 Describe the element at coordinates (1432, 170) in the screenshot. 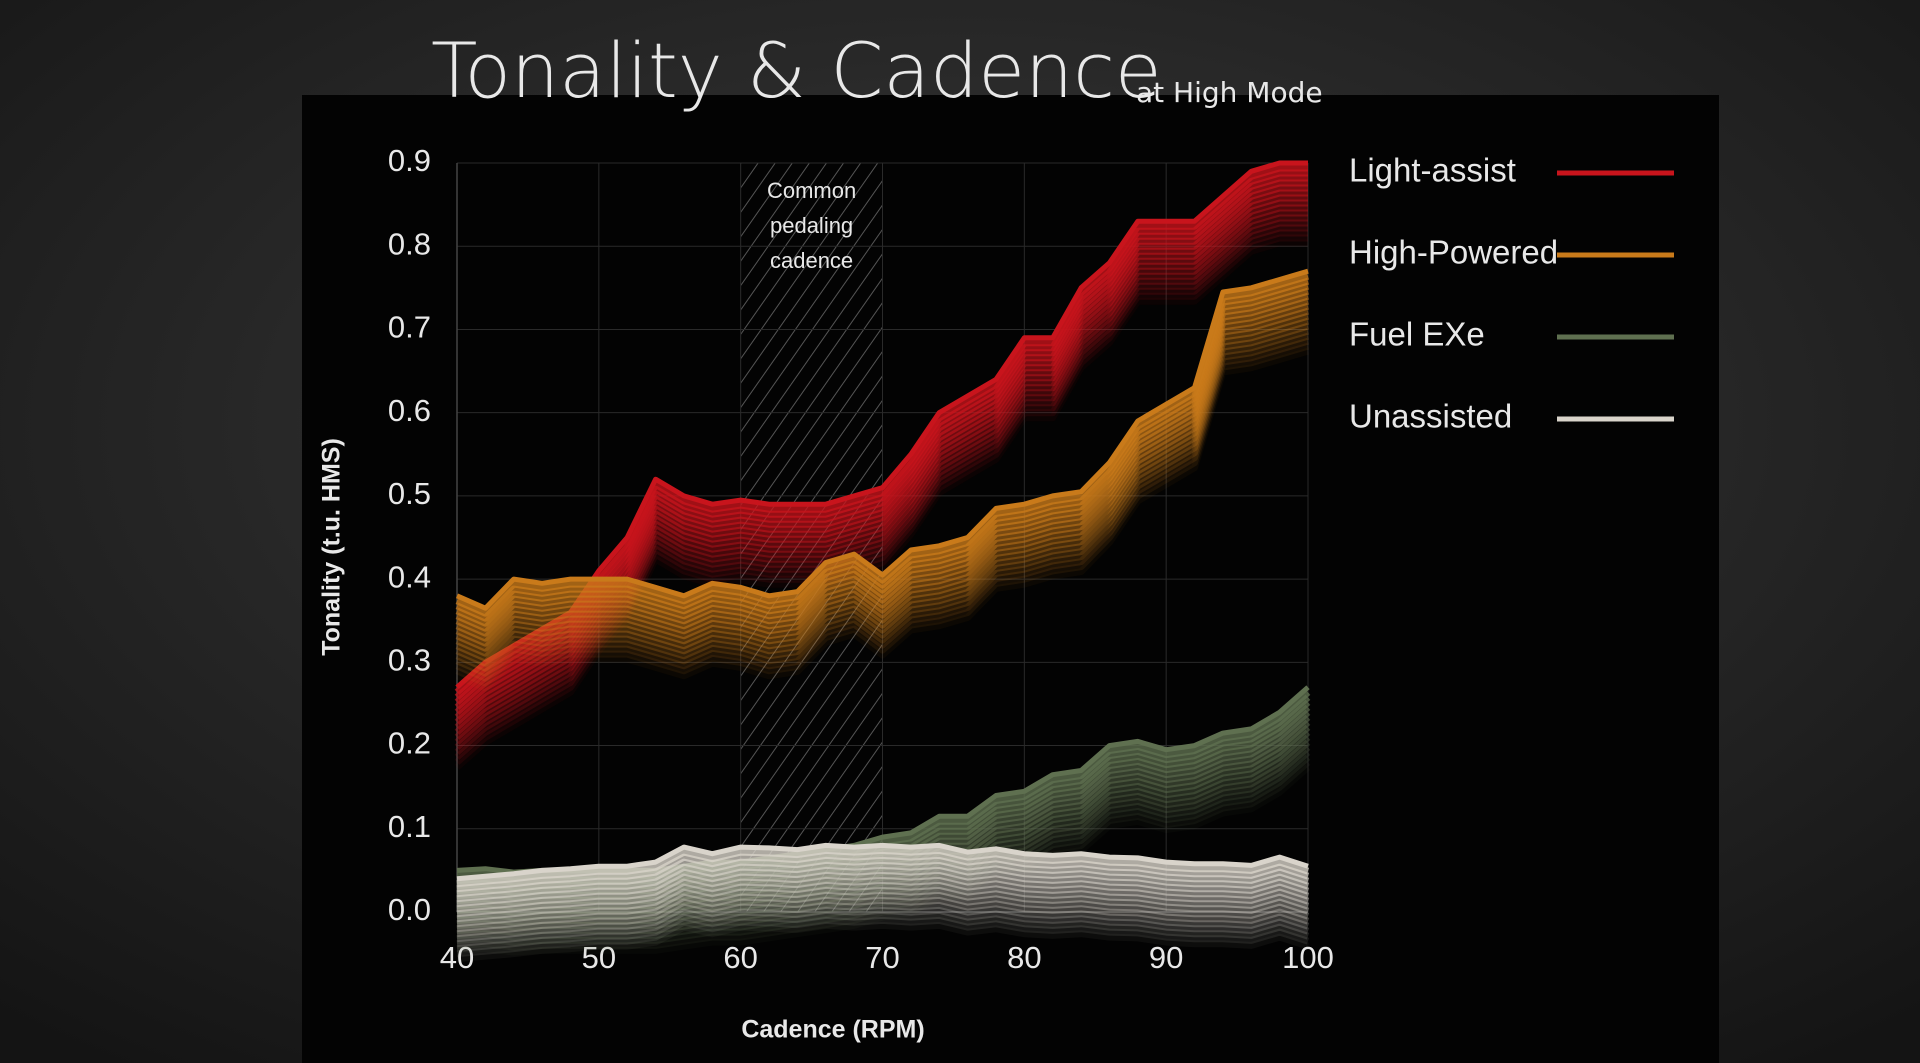

I see `legend-label: Light-assist` at that location.